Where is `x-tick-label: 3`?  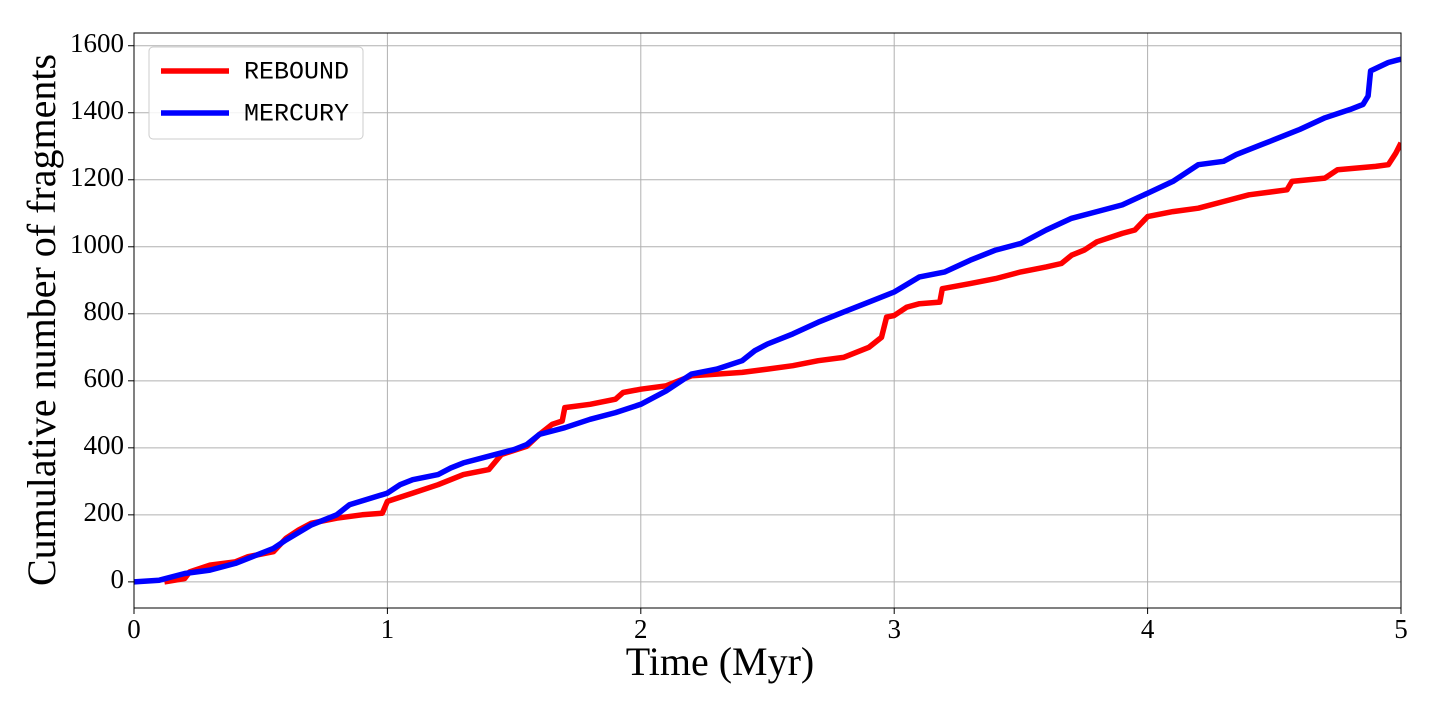
x-tick-label: 3 is located at coordinates (894, 629).